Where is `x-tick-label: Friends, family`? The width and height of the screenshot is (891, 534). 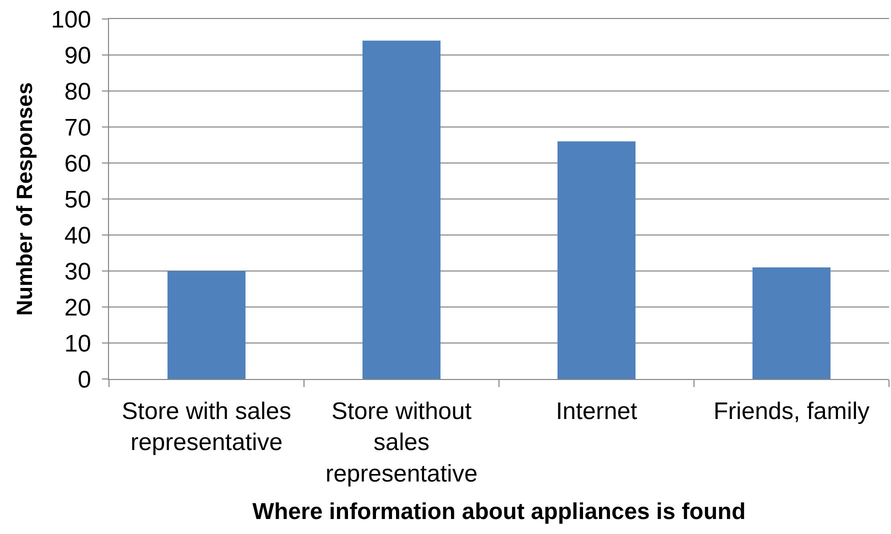
x-tick-label: Friends, family is located at coordinates (791, 411).